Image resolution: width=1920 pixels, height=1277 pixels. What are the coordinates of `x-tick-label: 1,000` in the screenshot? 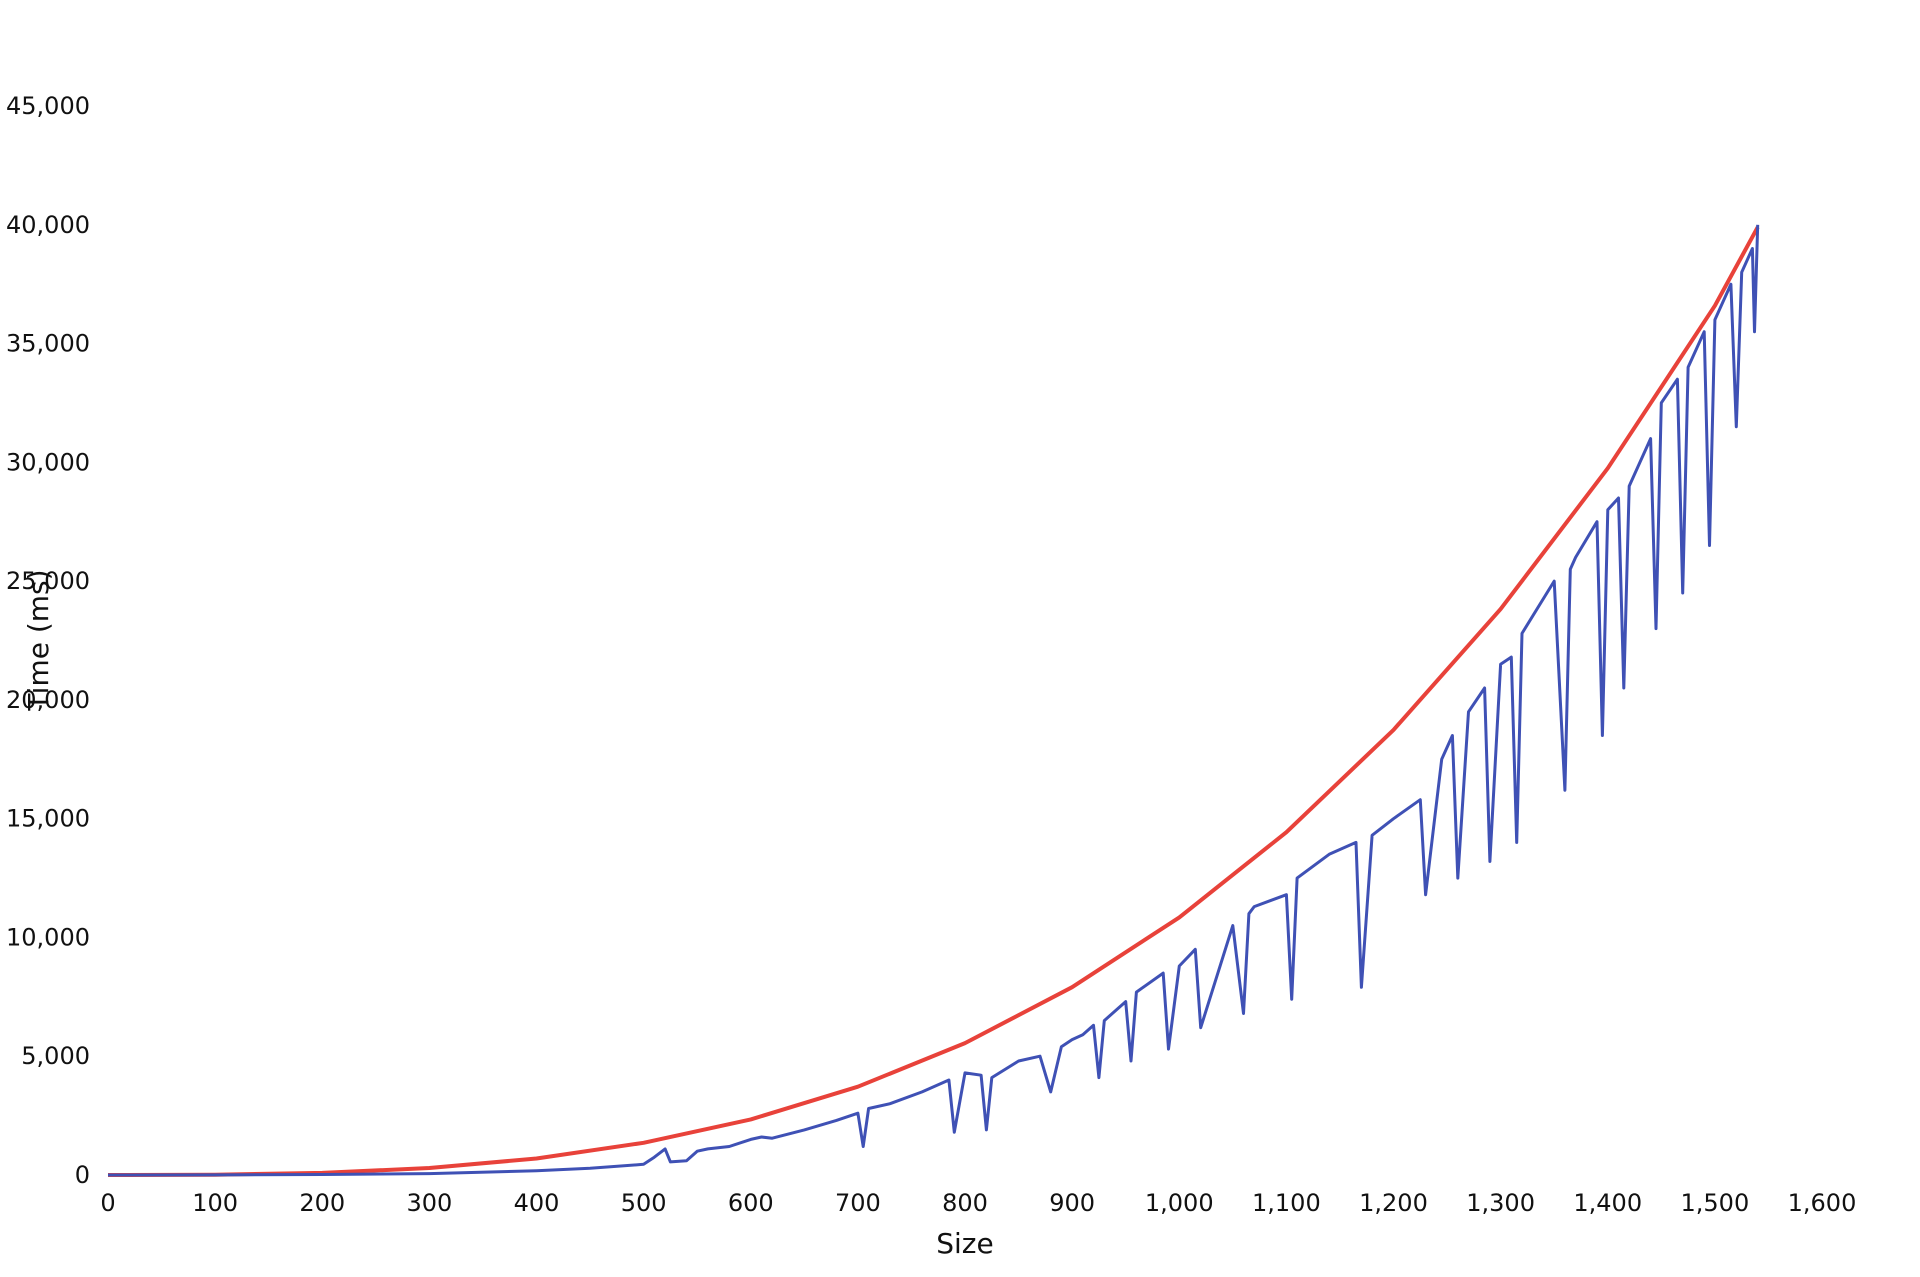 It's located at (1179, 1203).